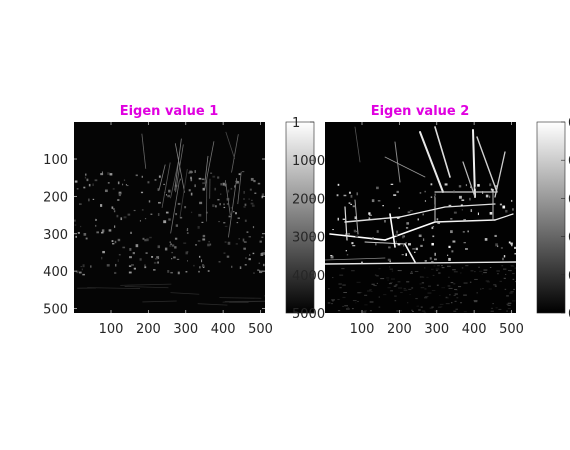 This screenshot has width=570, height=450. I want to click on colorbar-tick-label: 1000, so click(308, 161).